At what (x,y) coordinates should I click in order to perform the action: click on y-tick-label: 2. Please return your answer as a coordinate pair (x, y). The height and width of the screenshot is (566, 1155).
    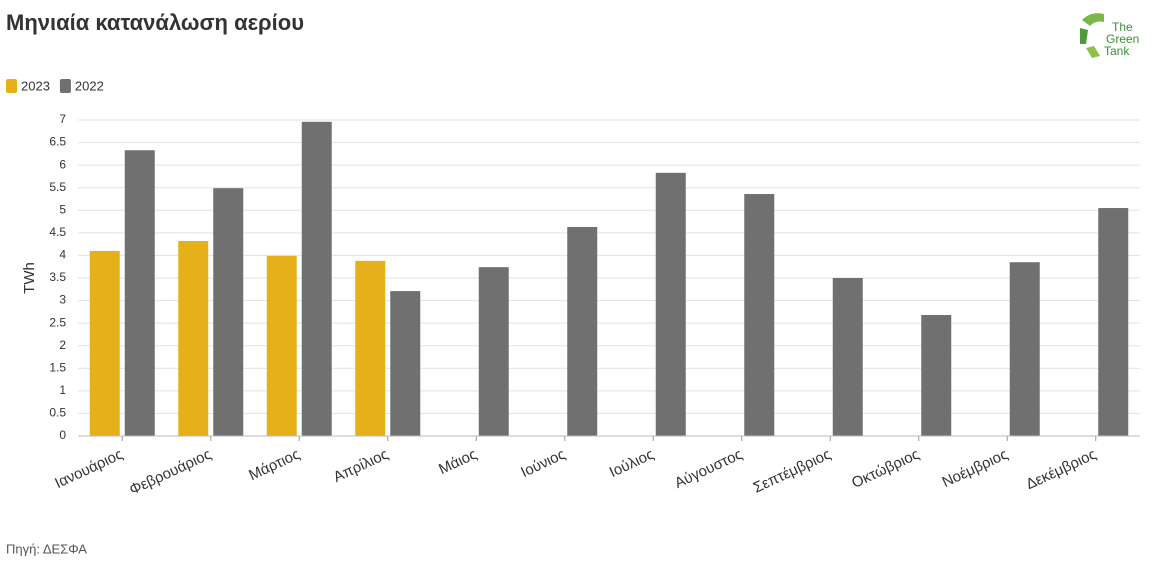
    Looking at the image, I should click on (62, 345).